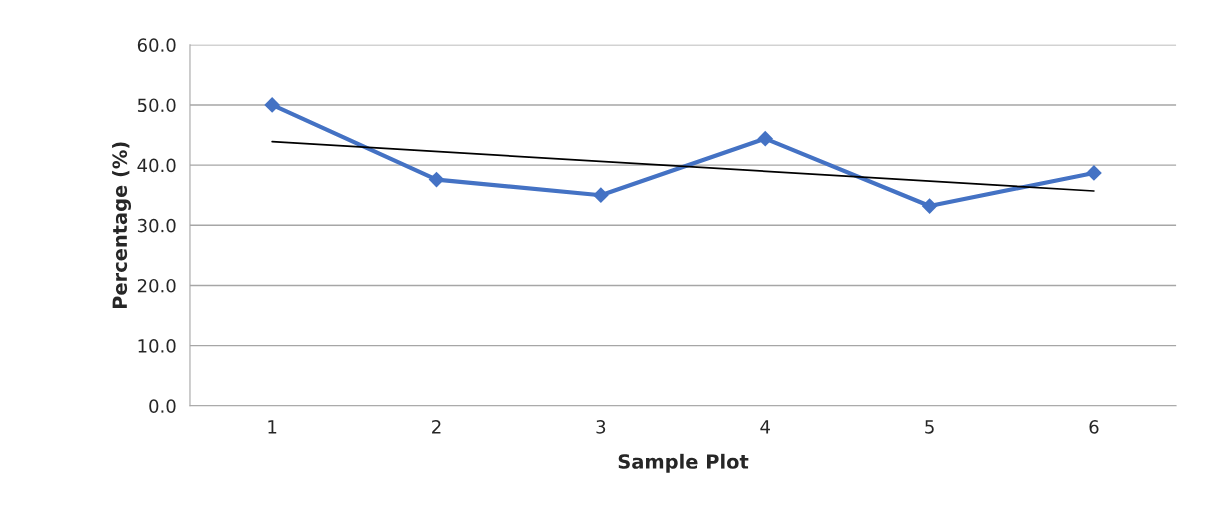  Describe the element at coordinates (122, 225) in the screenshot. I see `y-axis-title: Percentage (%)` at that location.